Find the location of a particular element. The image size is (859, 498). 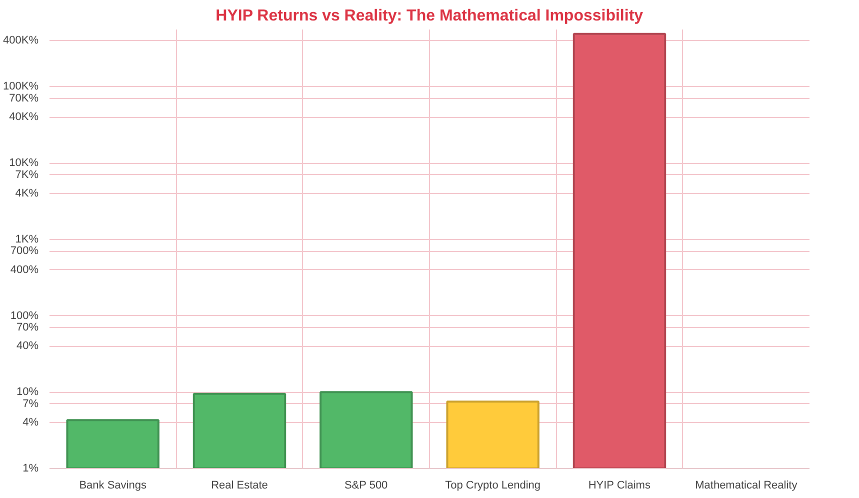

chart-title: HYIP Returns vs Reality: The Mathematical Impossibility is located at coordinates (430, 16).